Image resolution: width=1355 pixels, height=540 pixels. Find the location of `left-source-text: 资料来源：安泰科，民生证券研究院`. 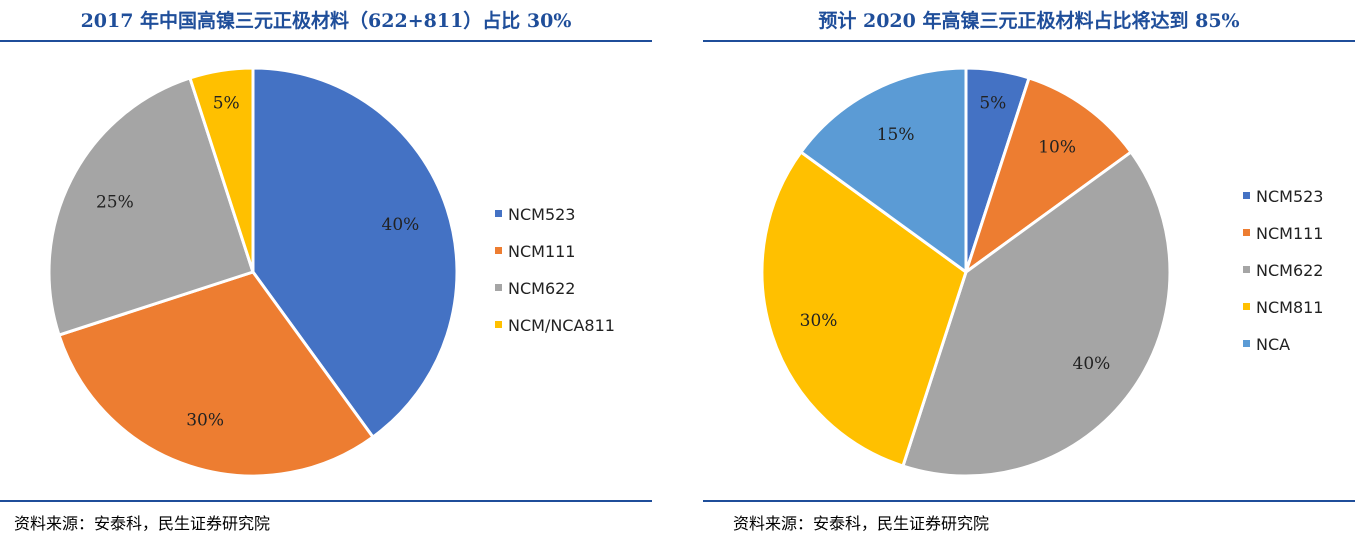

left-source-text: 资料来源：安泰科，民生证券研究院 is located at coordinates (142, 523).